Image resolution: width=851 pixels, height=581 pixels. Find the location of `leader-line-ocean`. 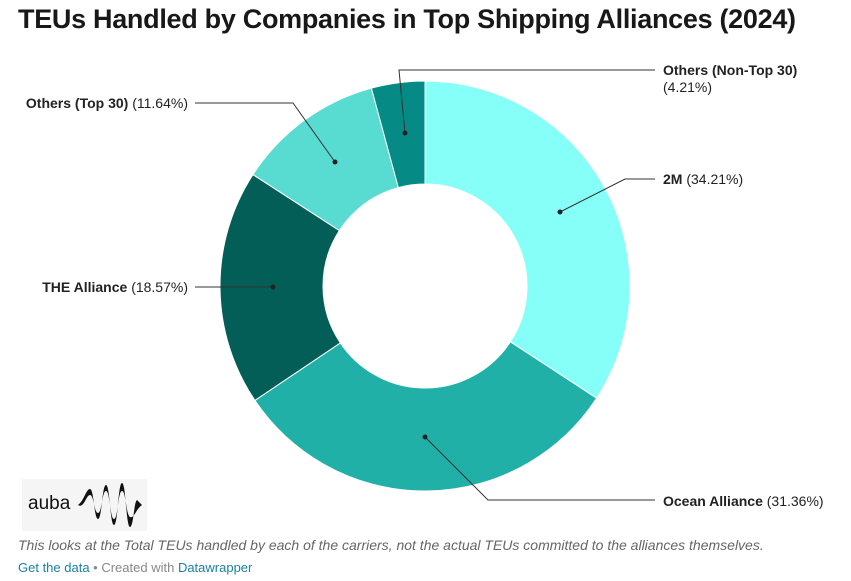

leader-line-ocean is located at coordinates (539, 468).